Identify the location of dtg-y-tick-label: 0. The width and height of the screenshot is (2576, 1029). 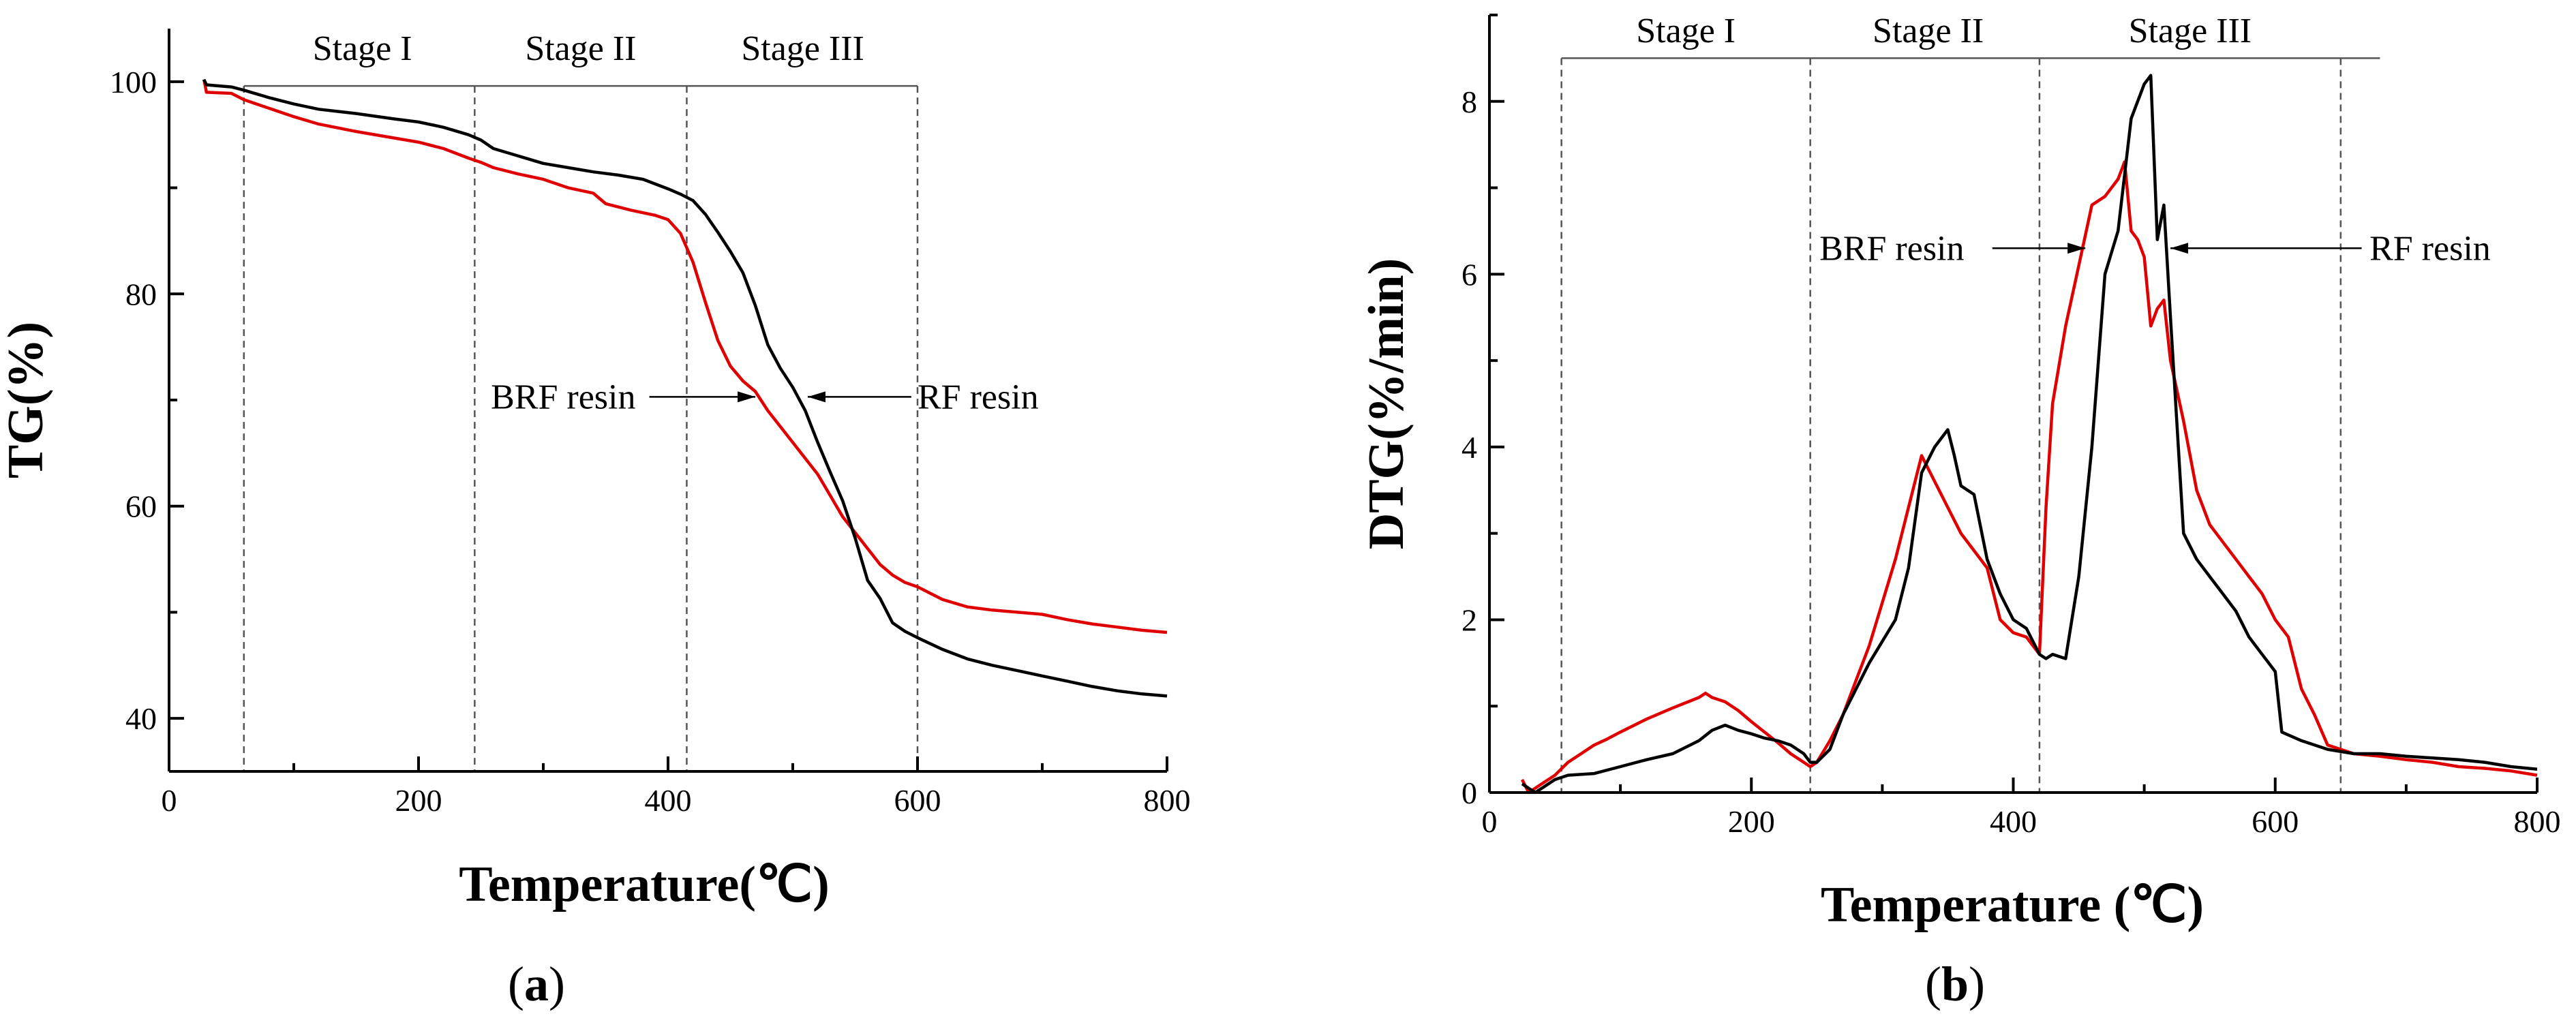
(1469, 793).